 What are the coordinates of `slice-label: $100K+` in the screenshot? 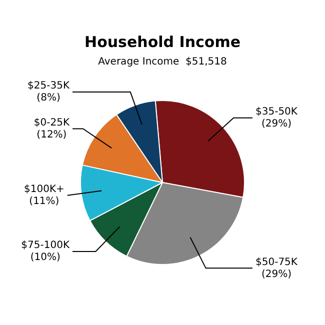 It's located at (44, 189).